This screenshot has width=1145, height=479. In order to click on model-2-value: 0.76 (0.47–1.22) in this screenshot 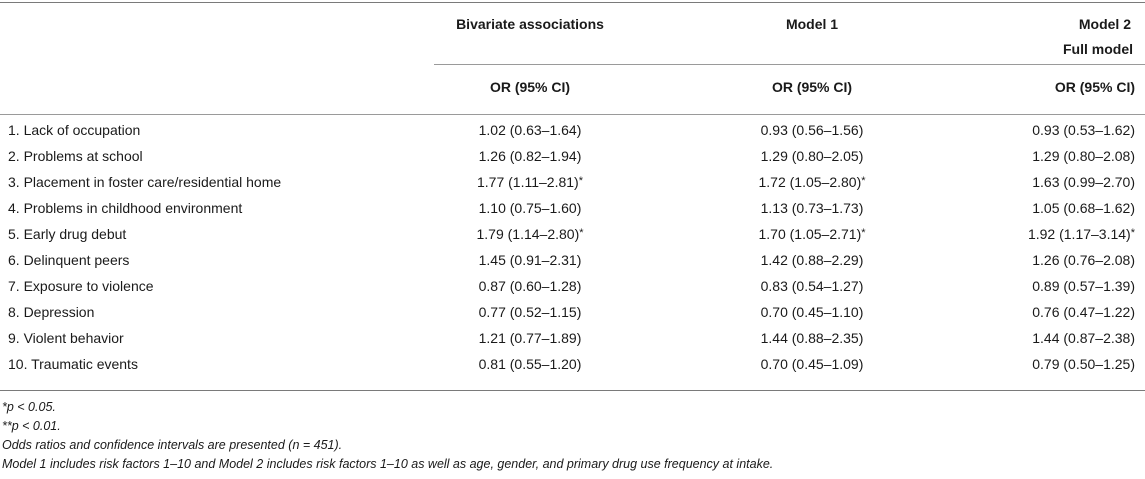, I will do `click(1083, 312)`.